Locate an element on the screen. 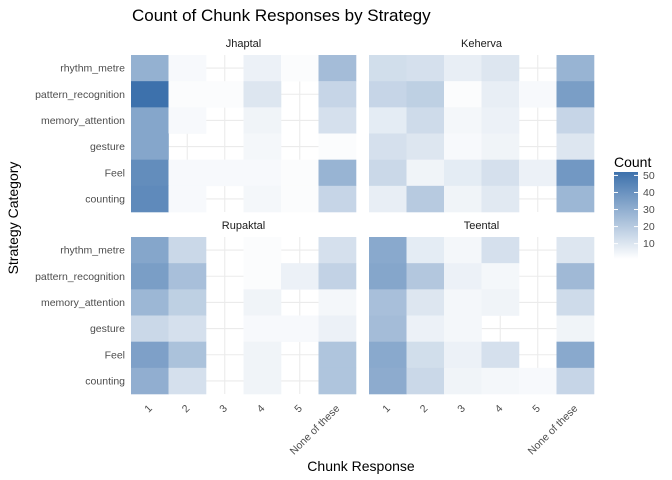 The width and height of the screenshot is (672, 480). legend-colorbar is located at coordinates (626, 215).